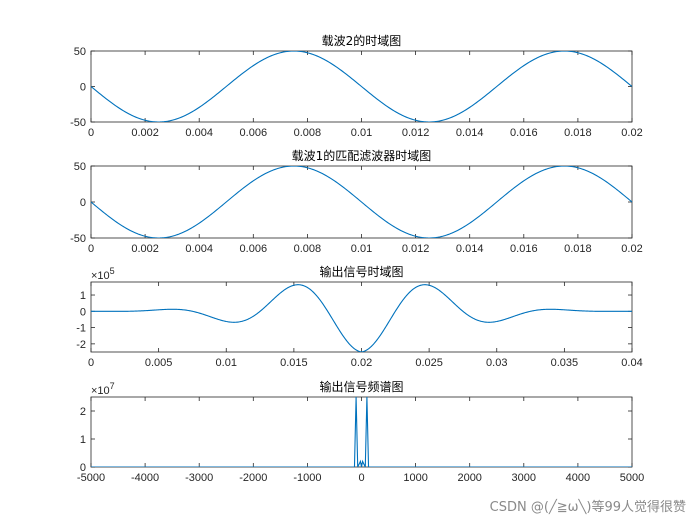 This screenshot has height=525, width=700. What do you see at coordinates (361, 386) in the screenshot?
I see `subplot-title: 输出信号频谱图` at bounding box center [361, 386].